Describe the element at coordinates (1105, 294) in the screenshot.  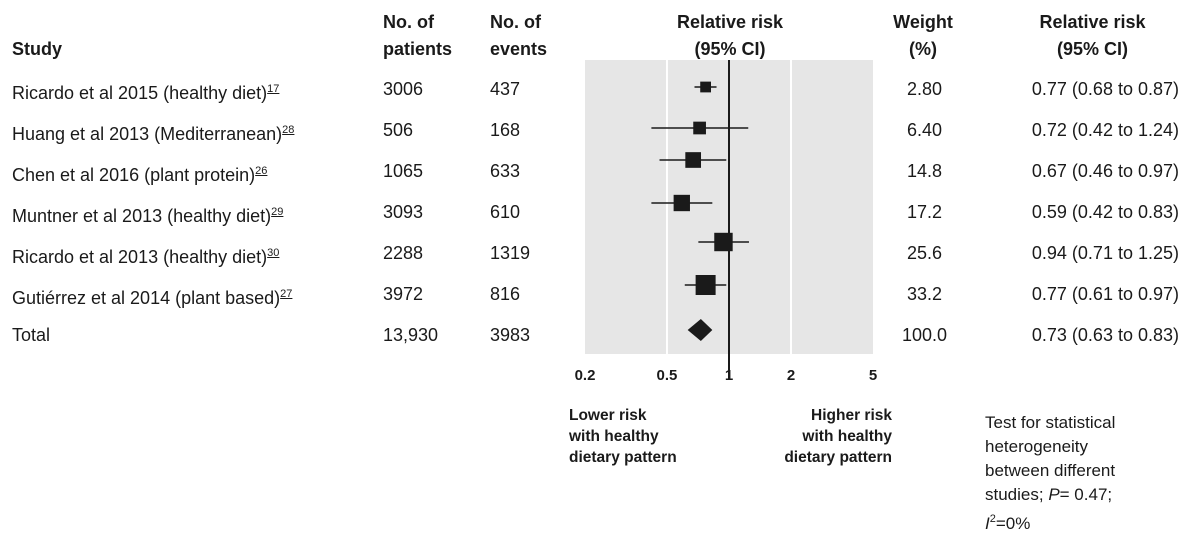
I see `rr-value: 0.77 (0.61 to 0.97)` at that location.